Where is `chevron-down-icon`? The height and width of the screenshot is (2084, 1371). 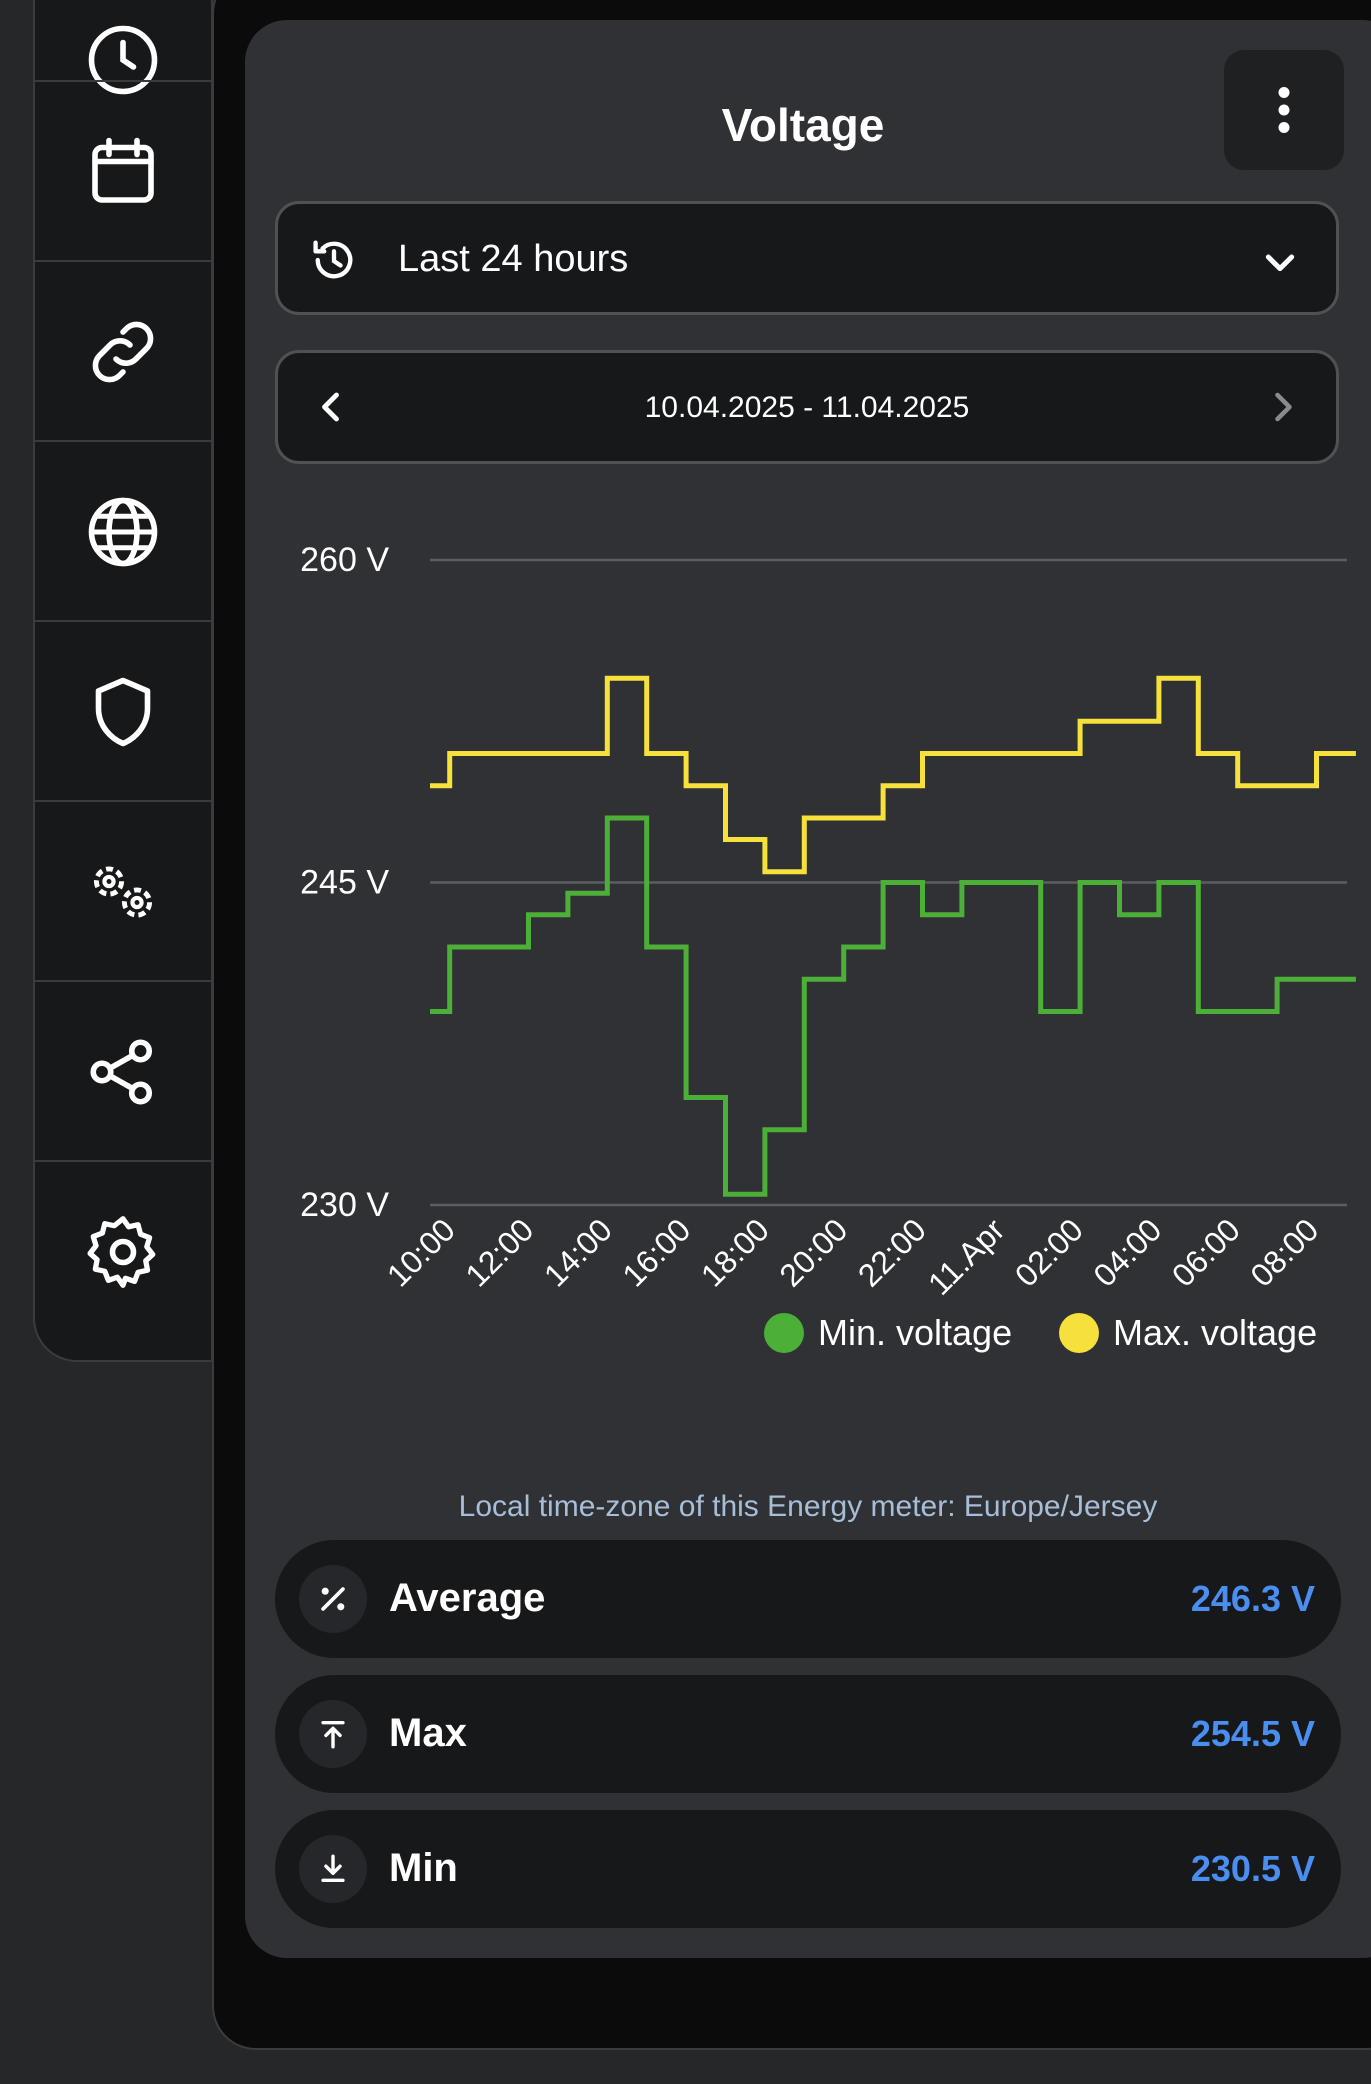
chevron-down-icon is located at coordinates (1280, 263).